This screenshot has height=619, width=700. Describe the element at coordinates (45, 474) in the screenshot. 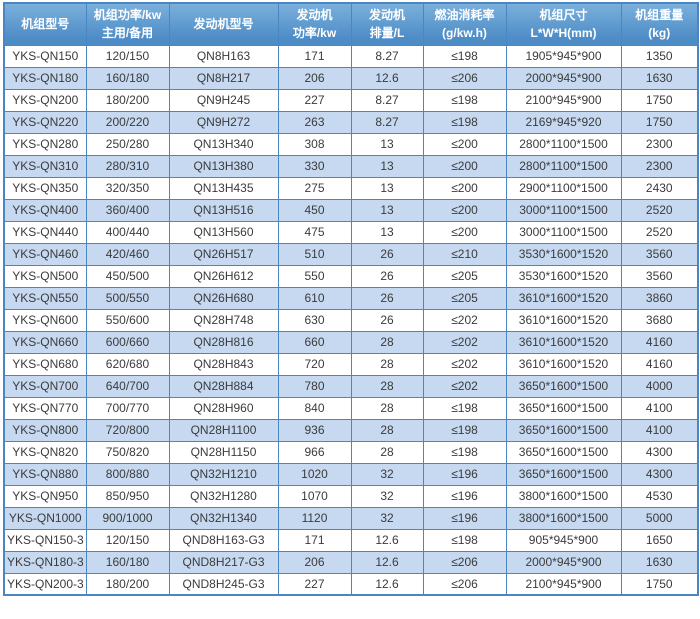

I see `cell-unit-model: YKS-QN880` at that location.